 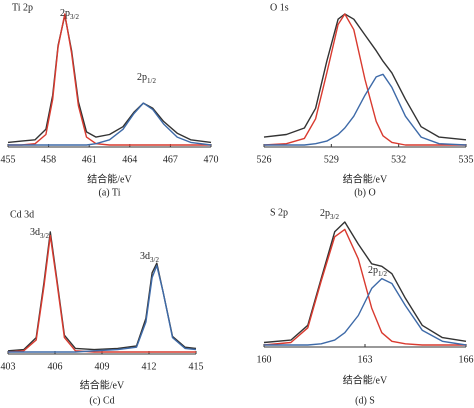 What do you see at coordinates (264, 159) in the screenshot?
I see `x-tick-label: 526` at bounding box center [264, 159].